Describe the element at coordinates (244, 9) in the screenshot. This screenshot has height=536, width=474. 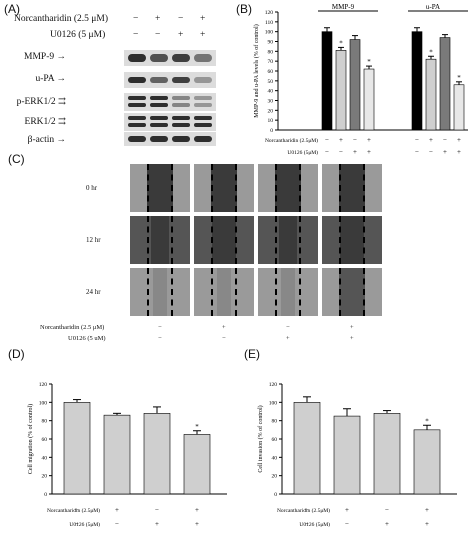
I see `panel-label-b: (B)` at that location.